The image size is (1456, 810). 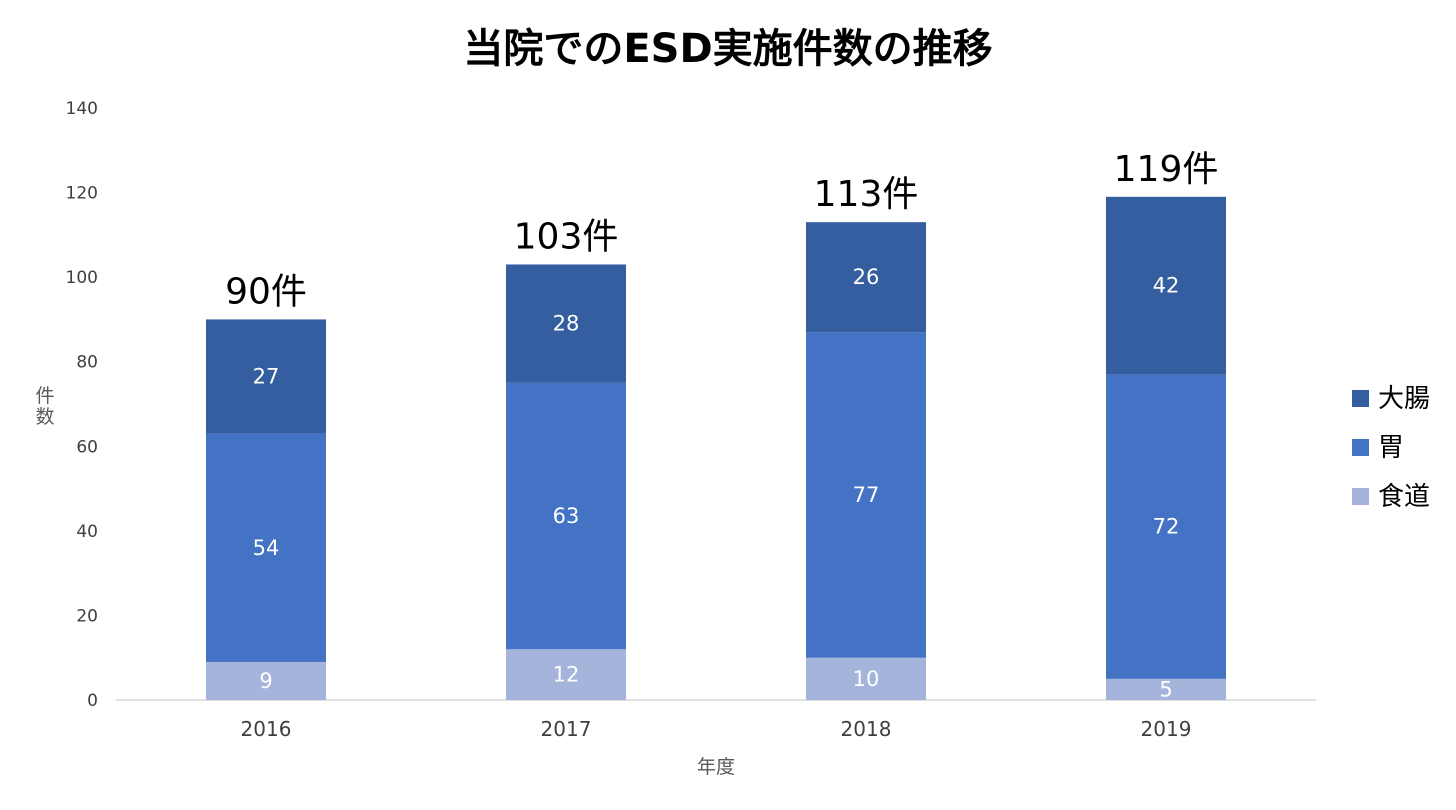 I want to click on bar-segment-label: 63, so click(x=566, y=516).